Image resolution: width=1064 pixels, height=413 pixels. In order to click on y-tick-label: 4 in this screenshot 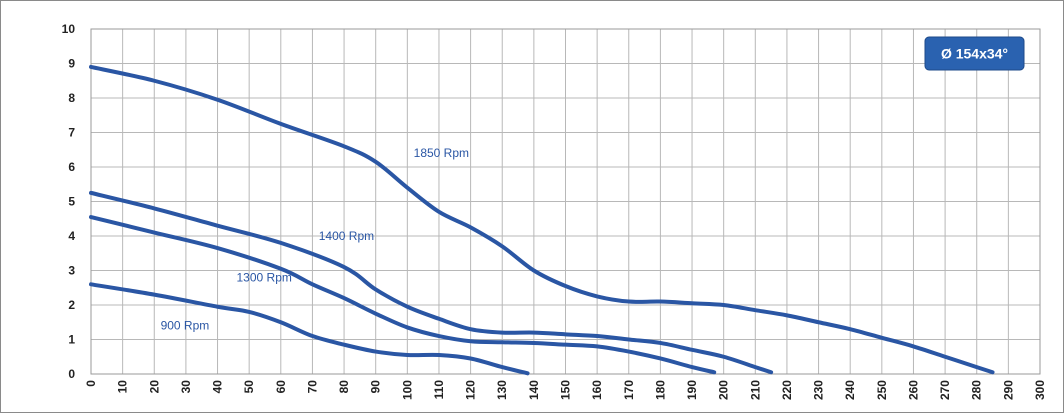, I will do `click(71, 236)`.